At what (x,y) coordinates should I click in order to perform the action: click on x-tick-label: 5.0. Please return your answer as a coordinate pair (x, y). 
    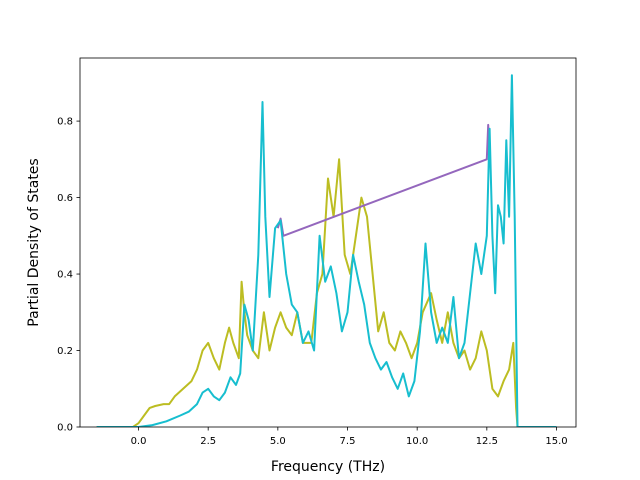
    Looking at the image, I should click on (278, 441).